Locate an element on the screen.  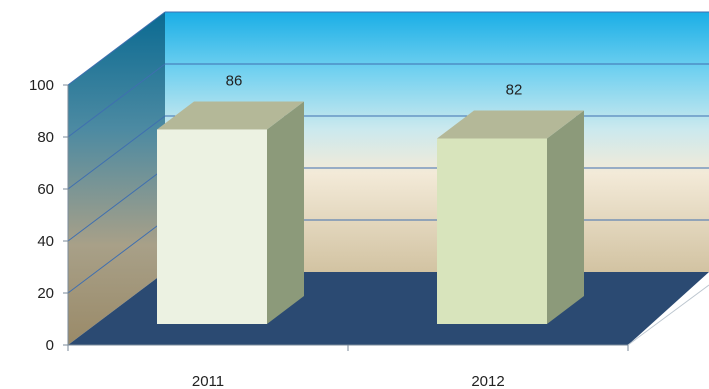
bar: 86 is located at coordinates (230, 198).